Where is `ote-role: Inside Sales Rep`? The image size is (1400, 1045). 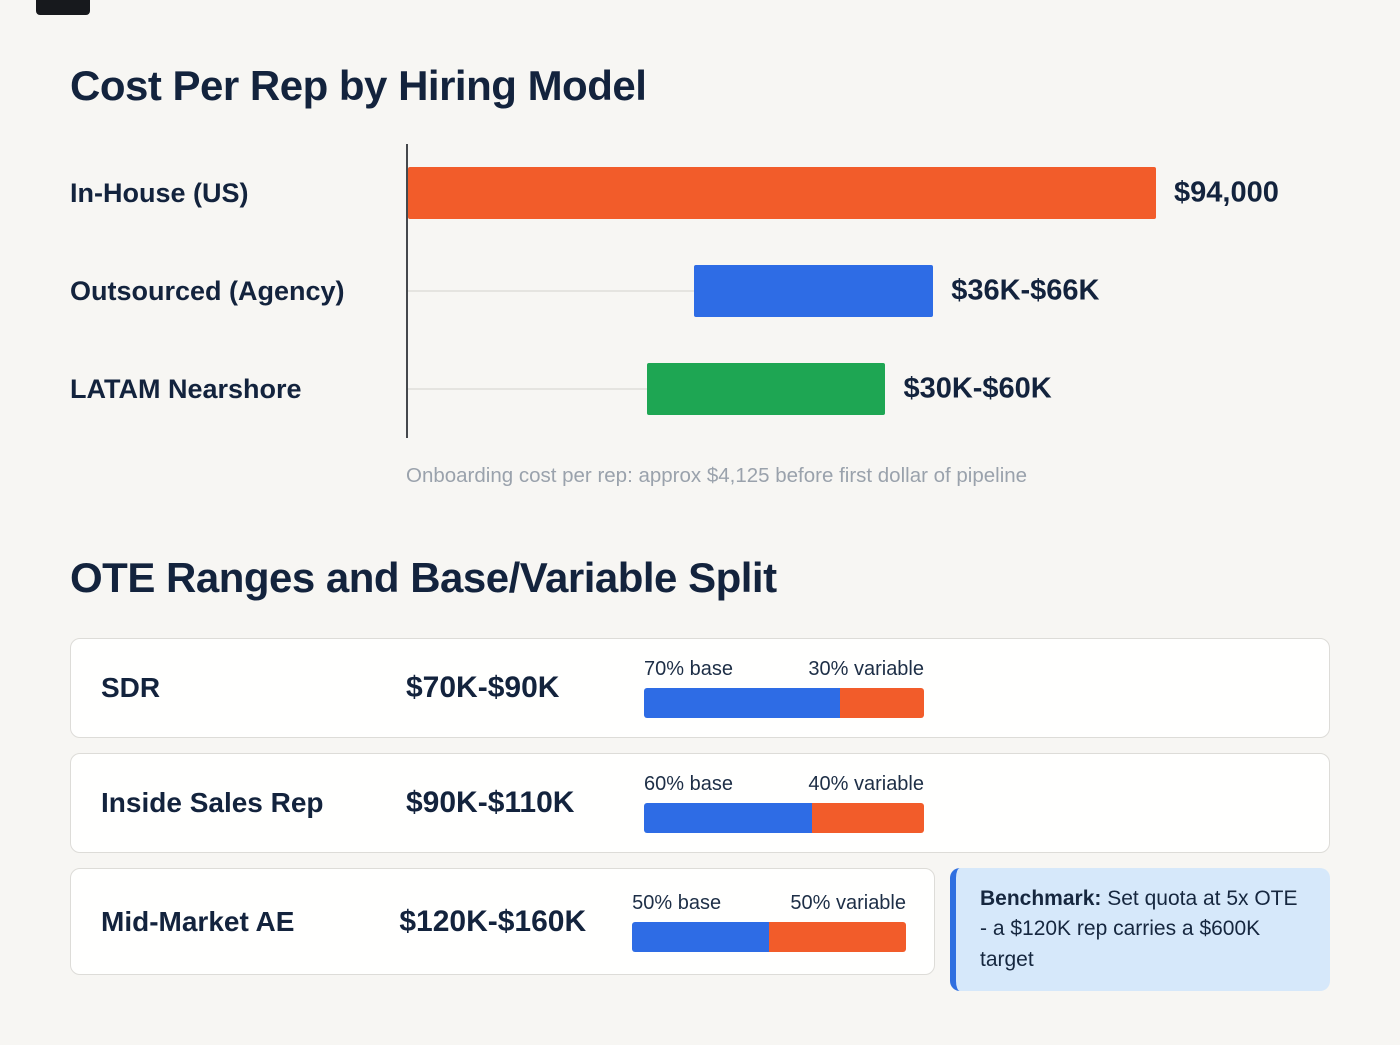
ote-role: Inside Sales Rep is located at coordinates (212, 802).